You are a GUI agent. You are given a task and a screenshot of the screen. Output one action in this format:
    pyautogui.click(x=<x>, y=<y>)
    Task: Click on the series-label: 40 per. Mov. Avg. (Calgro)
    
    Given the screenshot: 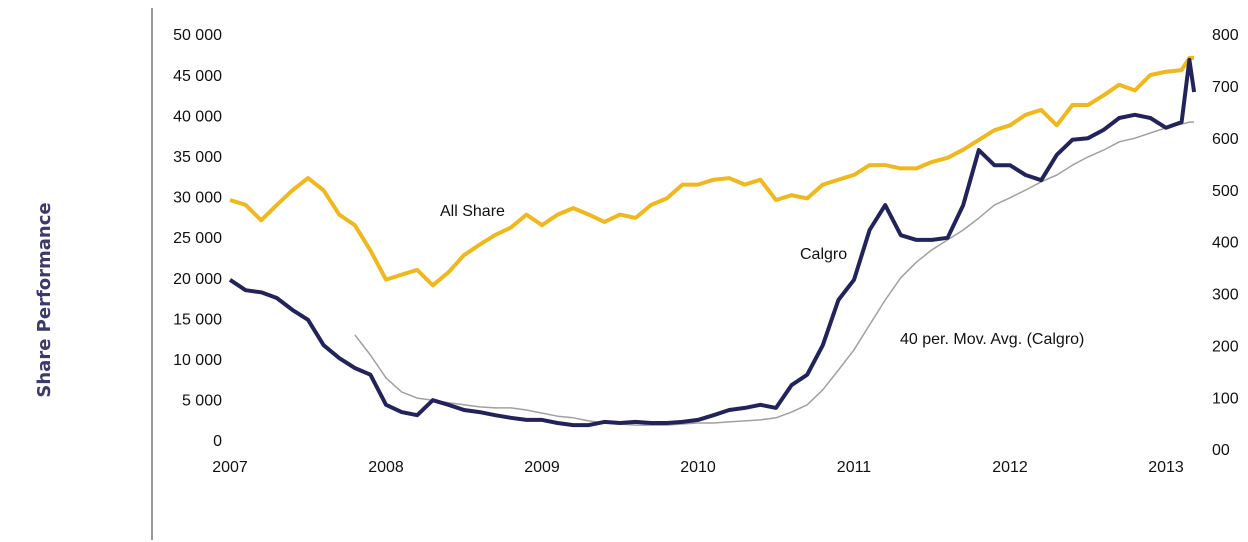 What is the action you would take?
    pyautogui.click(x=992, y=339)
    